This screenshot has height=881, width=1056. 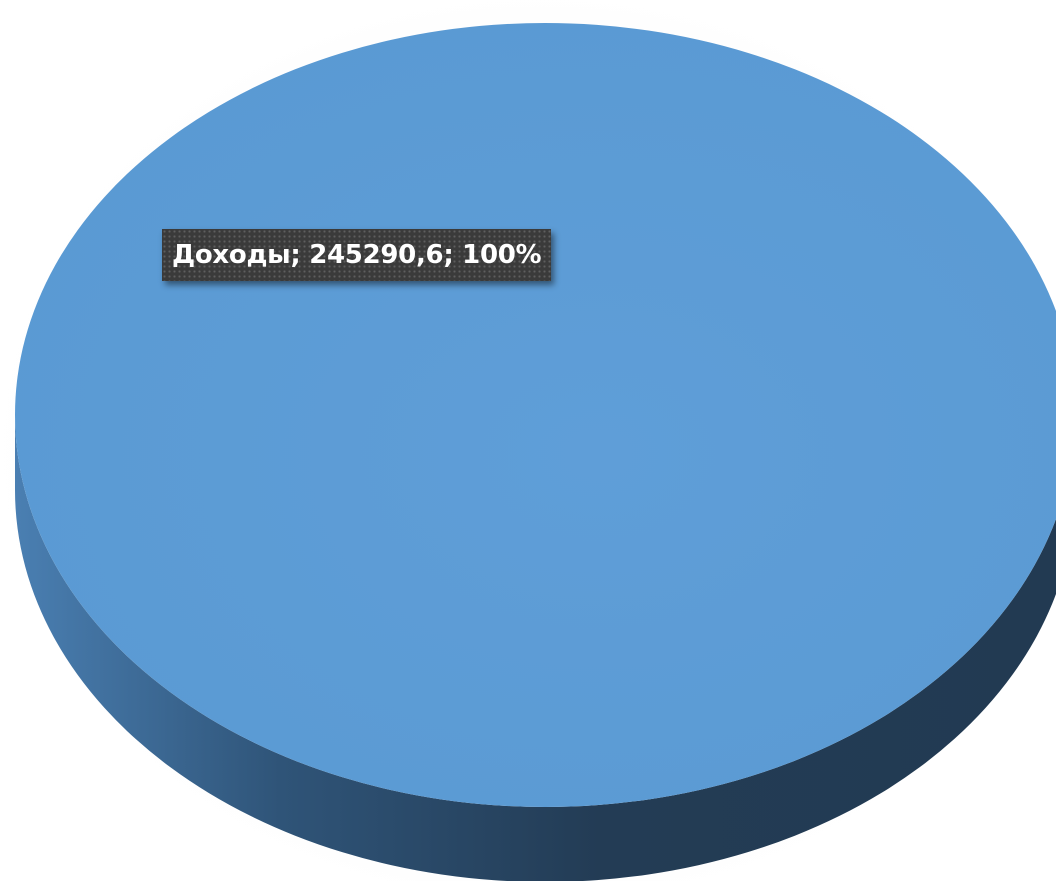 What do you see at coordinates (357, 255) in the screenshot?
I see `data-label-dokhody: Доходы; 245290,6; 100%` at bounding box center [357, 255].